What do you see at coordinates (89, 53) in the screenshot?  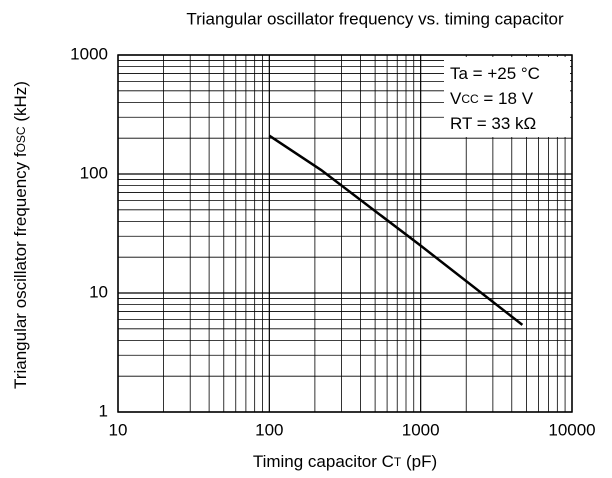 I see `y-tick-label: 1000` at bounding box center [89, 53].